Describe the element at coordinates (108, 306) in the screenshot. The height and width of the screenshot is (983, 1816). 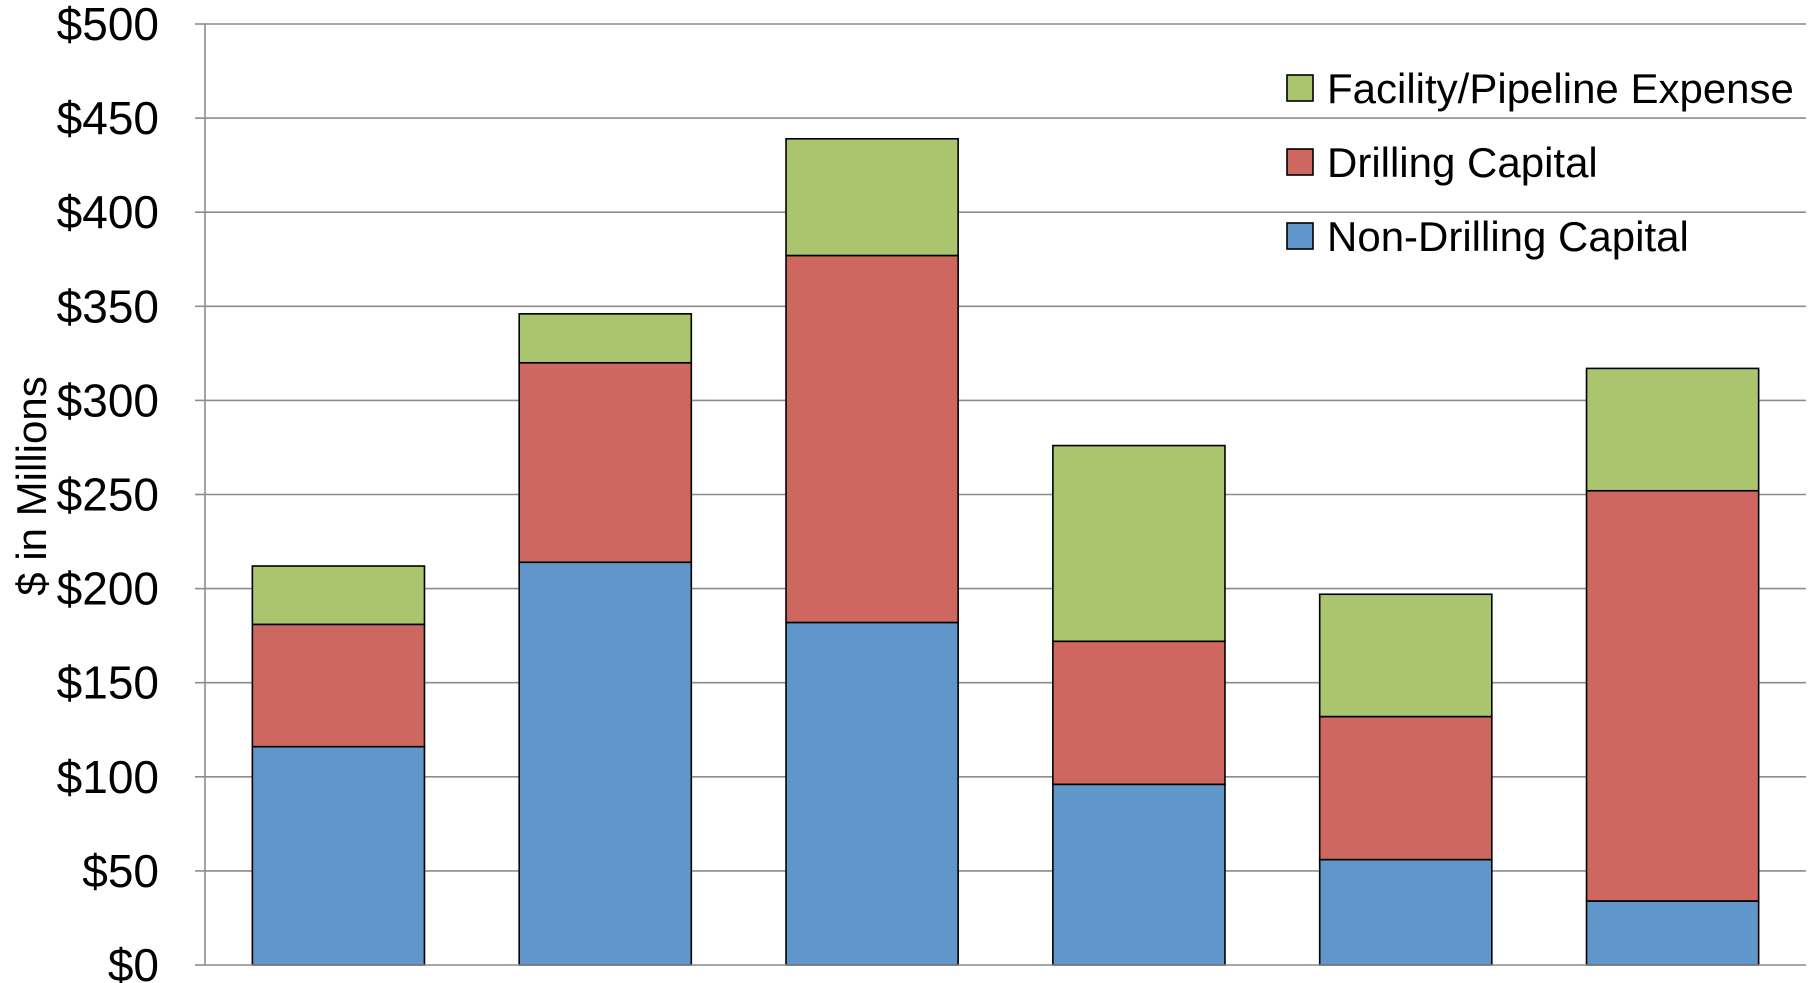
I see `y-tick-label: $350` at that location.